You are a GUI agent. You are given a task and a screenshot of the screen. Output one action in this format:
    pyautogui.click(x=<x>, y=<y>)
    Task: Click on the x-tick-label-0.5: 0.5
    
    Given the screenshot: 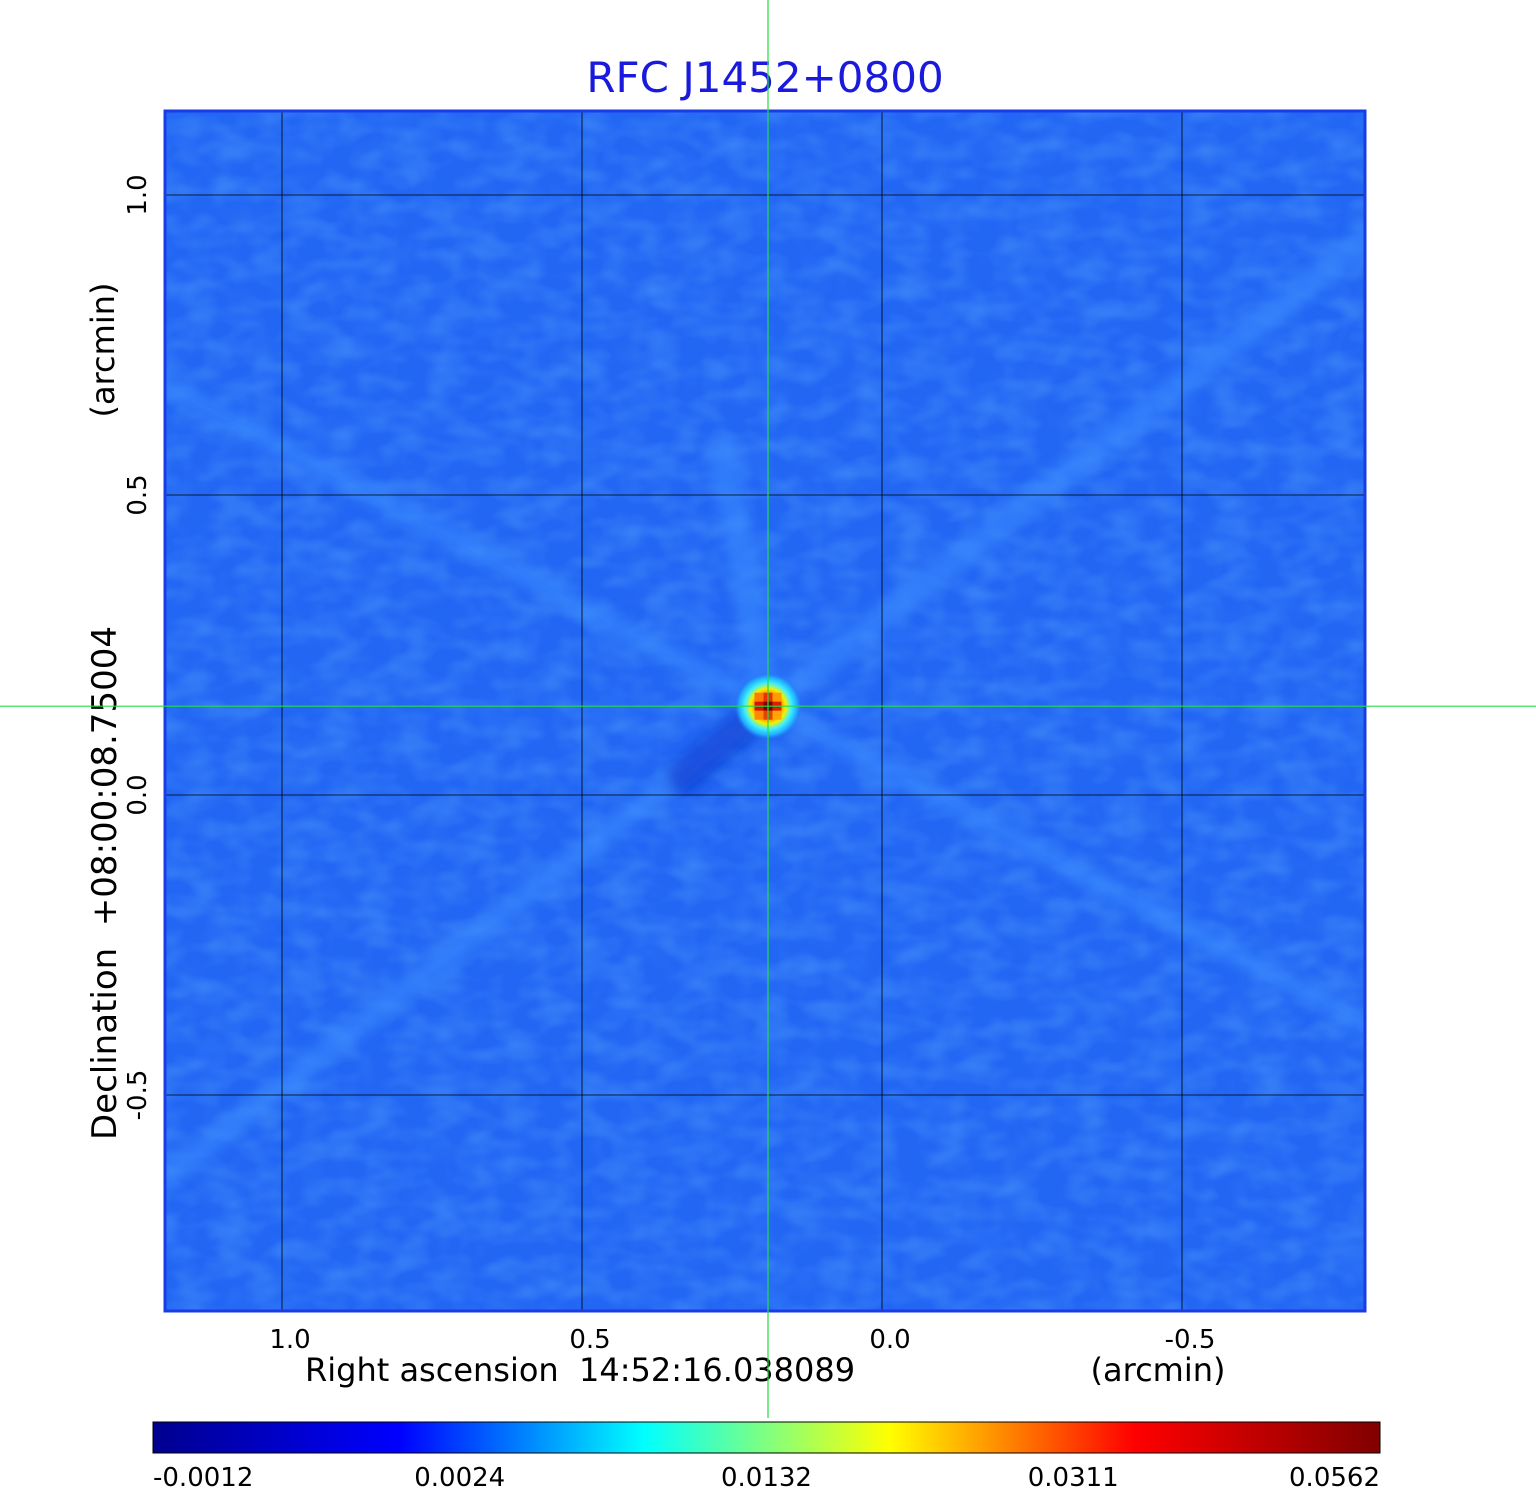 What is the action you would take?
    pyautogui.click(x=589, y=1340)
    